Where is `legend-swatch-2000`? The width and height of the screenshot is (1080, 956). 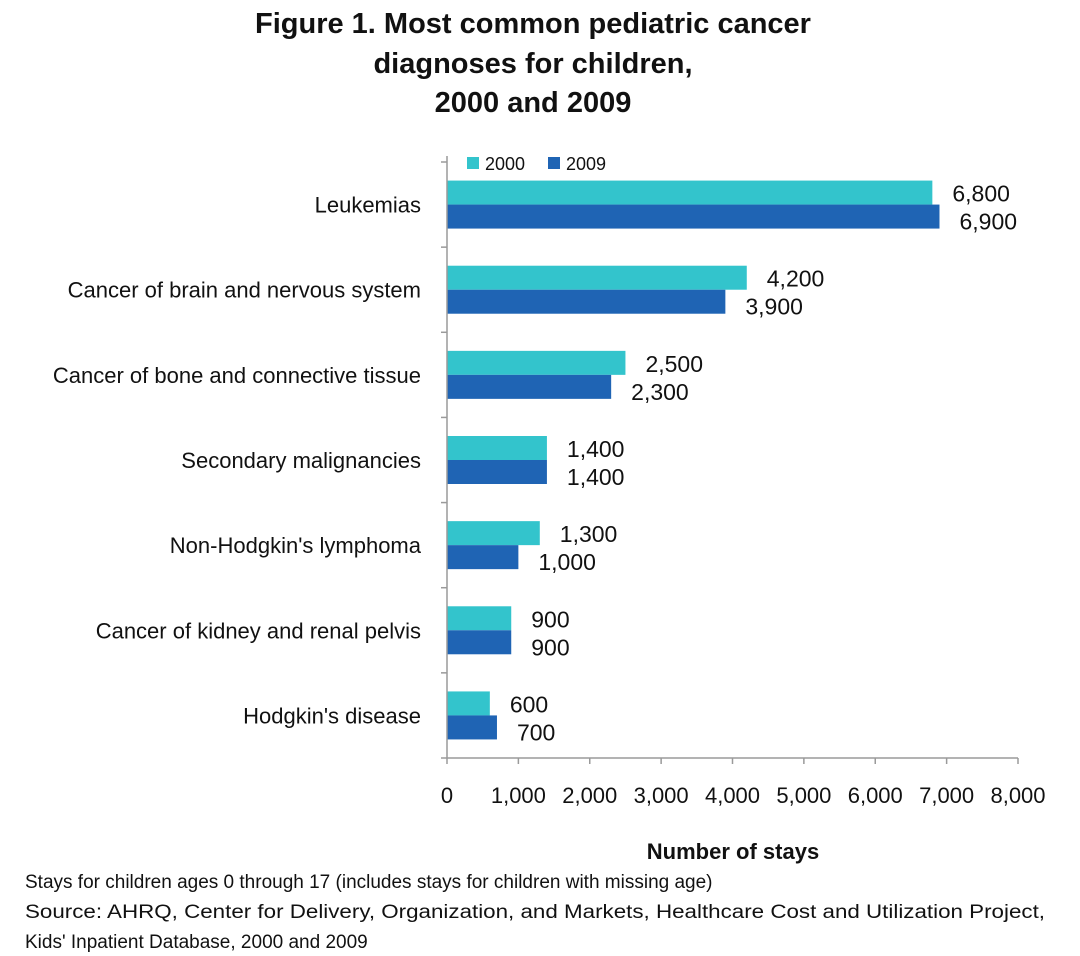 legend-swatch-2000 is located at coordinates (473, 163).